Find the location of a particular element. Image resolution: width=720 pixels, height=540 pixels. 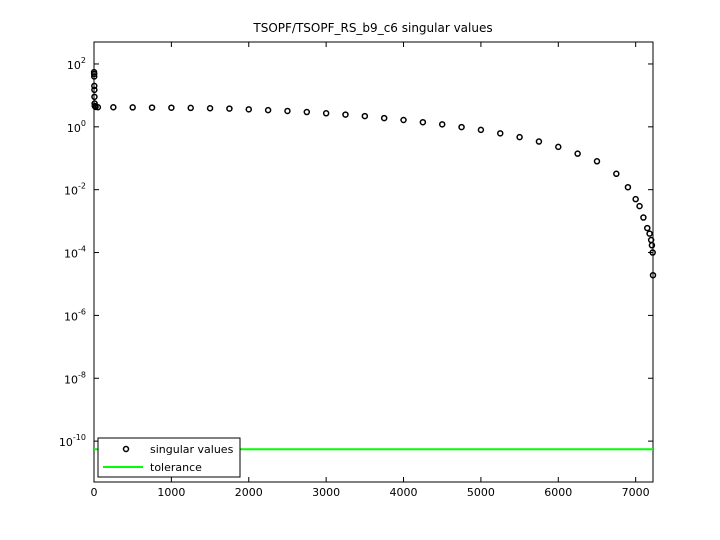

chart-title: TSOPF/TSOPF_RS_b9_c6 singular values is located at coordinates (372, 28).